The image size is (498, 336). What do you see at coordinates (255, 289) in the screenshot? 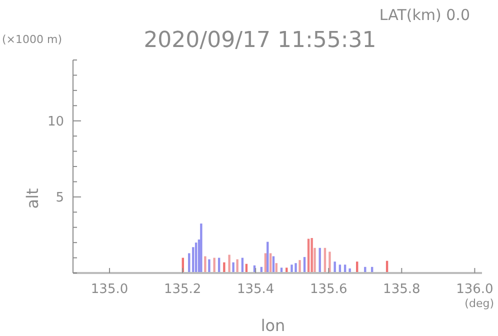
I see `x-tick-label: 135.4` at bounding box center [255, 289].